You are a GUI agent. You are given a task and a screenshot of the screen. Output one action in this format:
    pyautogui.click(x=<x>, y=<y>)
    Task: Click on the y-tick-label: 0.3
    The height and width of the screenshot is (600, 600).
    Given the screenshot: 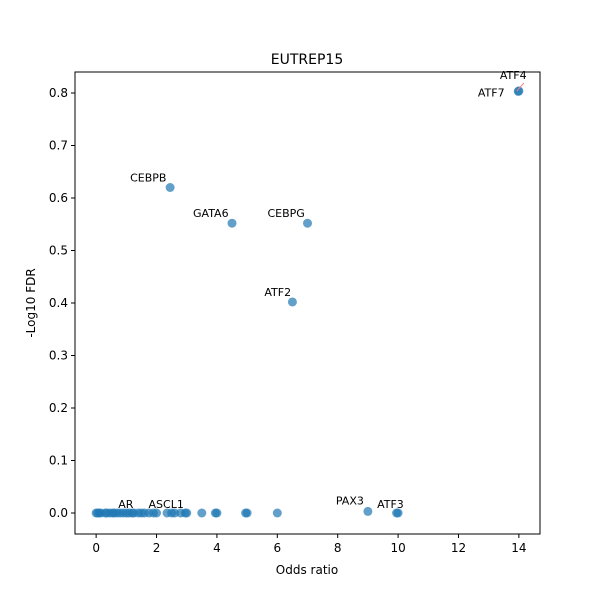 What is the action you would take?
    pyautogui.click(x=58, y=356)
    